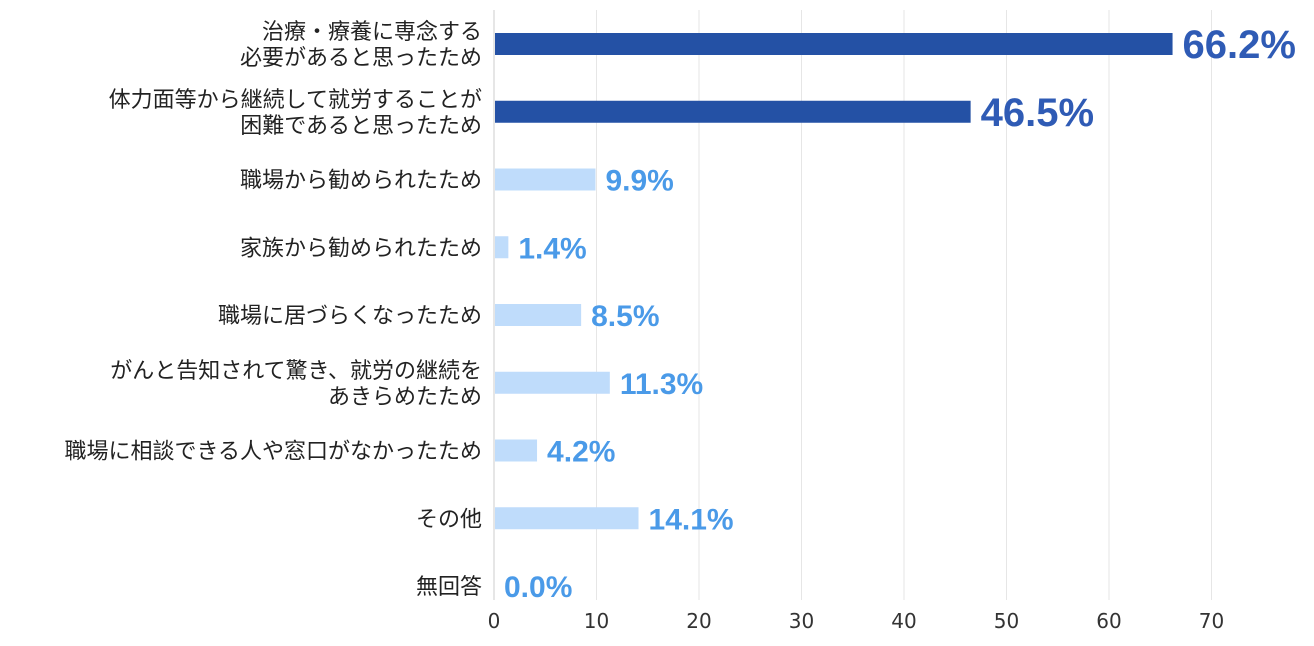 This screenshot has width=1314, height=646. What do you see at coordinates (1239, 45) in the screenshot?
I see `value-label-0: 66.2%` at bounding box center [1239, 45].